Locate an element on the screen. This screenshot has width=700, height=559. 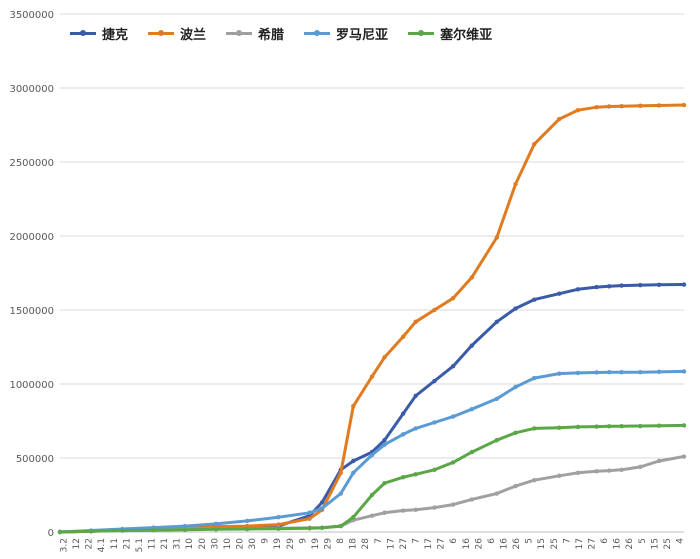
y-tick-label: 2500000 is located at coordinates (31, 163).